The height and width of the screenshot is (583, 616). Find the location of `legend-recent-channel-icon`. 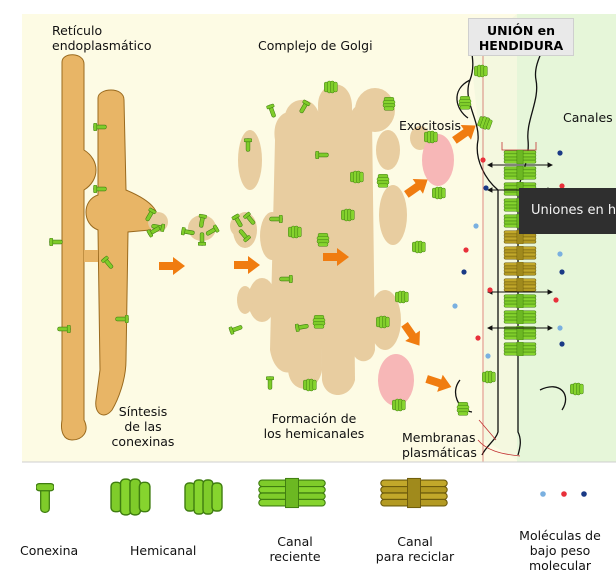

legend-recent-channel-icon is located at coordinates (292, 493).